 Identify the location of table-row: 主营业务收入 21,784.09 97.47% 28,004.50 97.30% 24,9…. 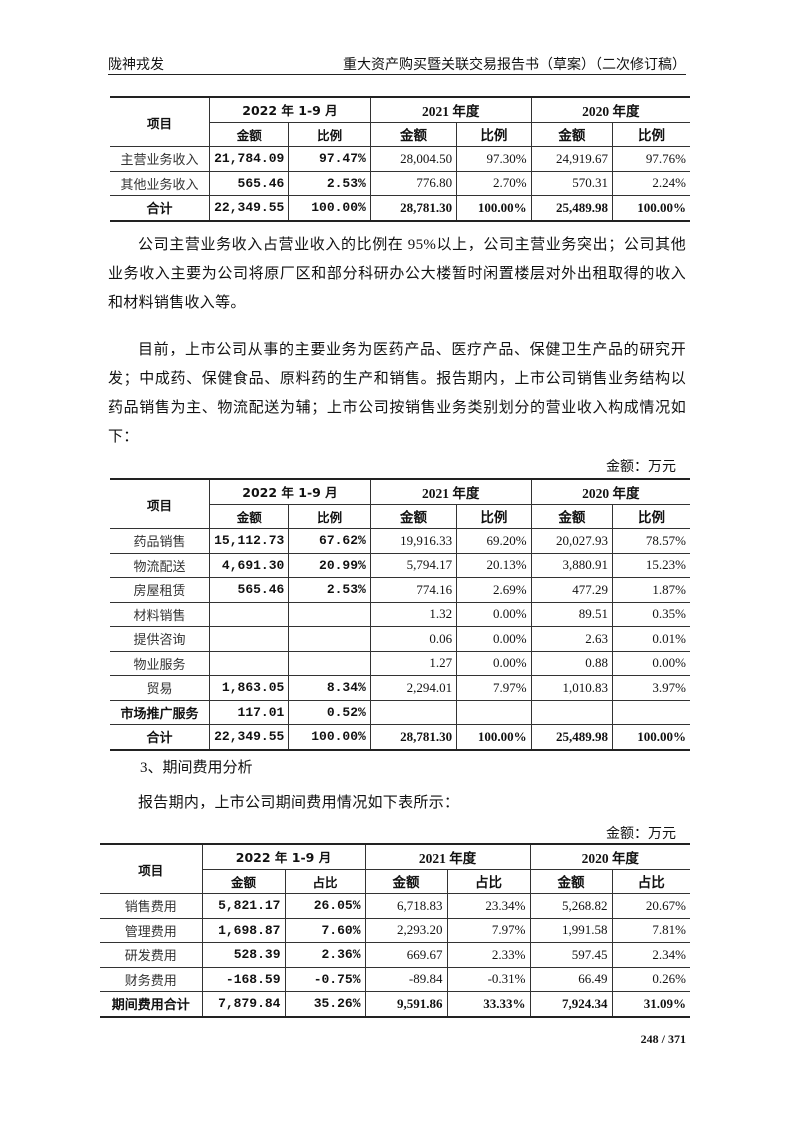
(400, 159).